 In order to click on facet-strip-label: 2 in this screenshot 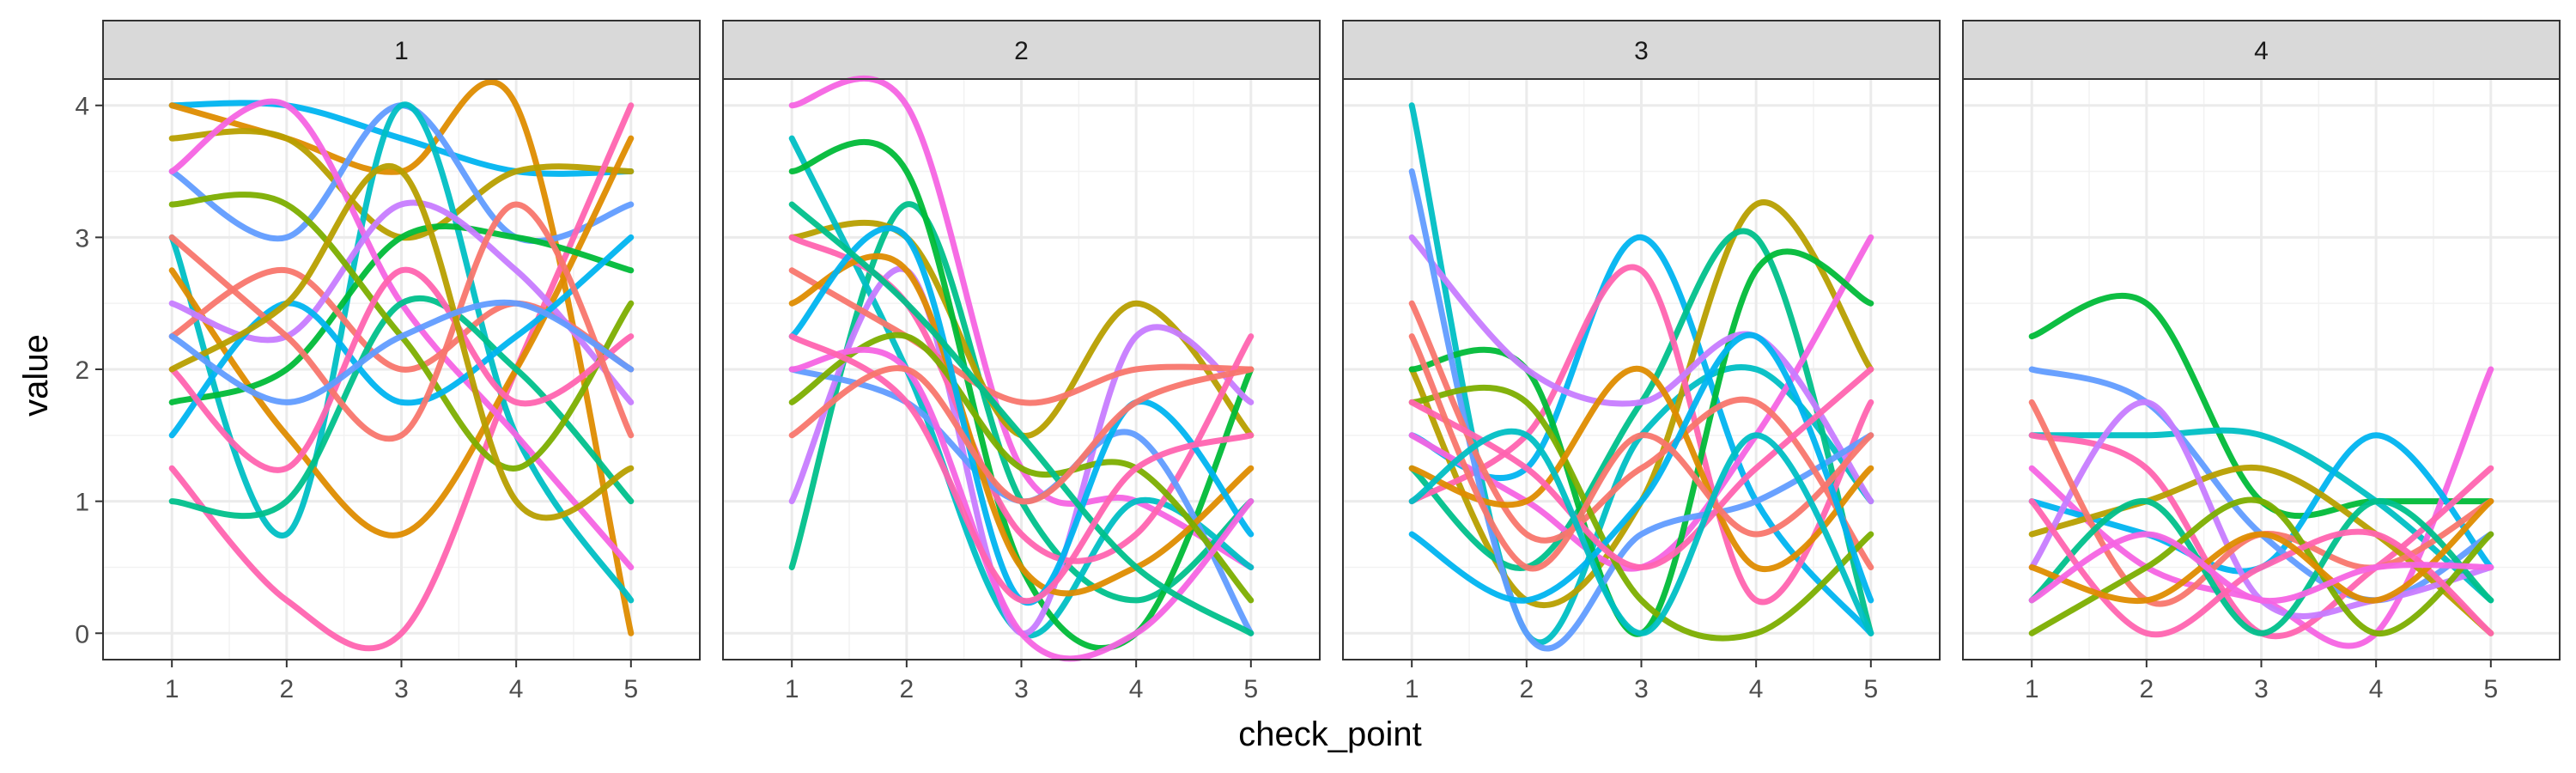, I will do `click(1021, 51)`.